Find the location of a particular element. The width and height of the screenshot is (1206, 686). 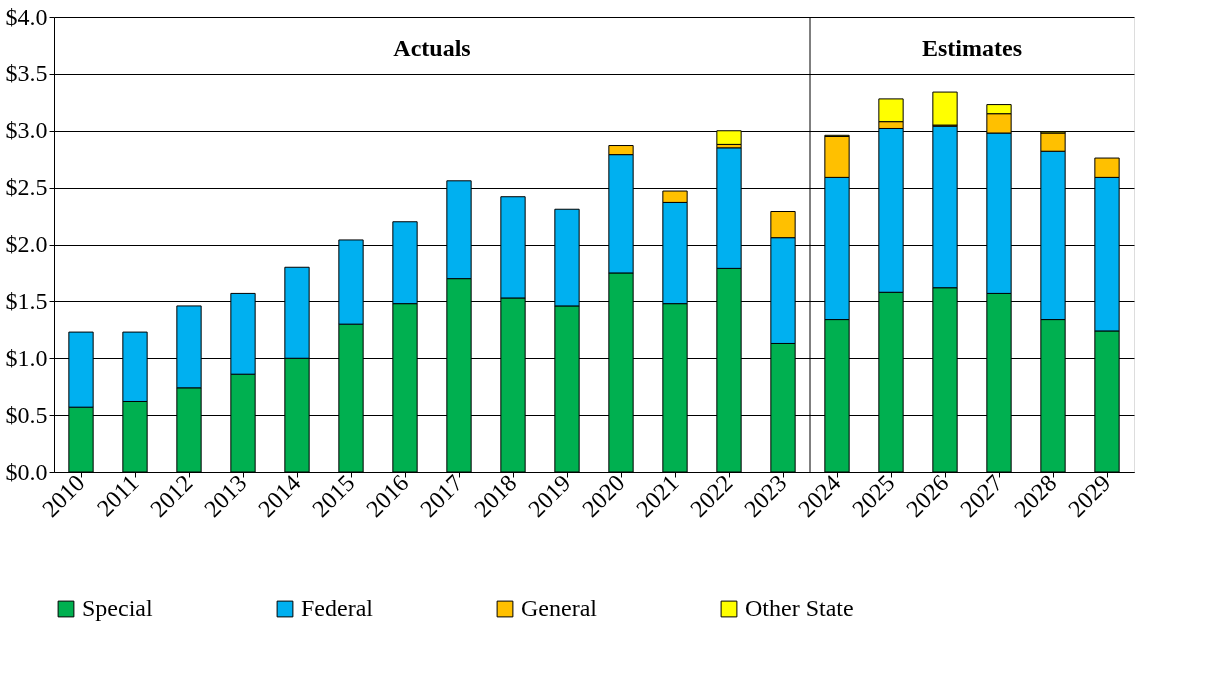

y-tick-label: $2.0 is located at coordinates (26, 244).